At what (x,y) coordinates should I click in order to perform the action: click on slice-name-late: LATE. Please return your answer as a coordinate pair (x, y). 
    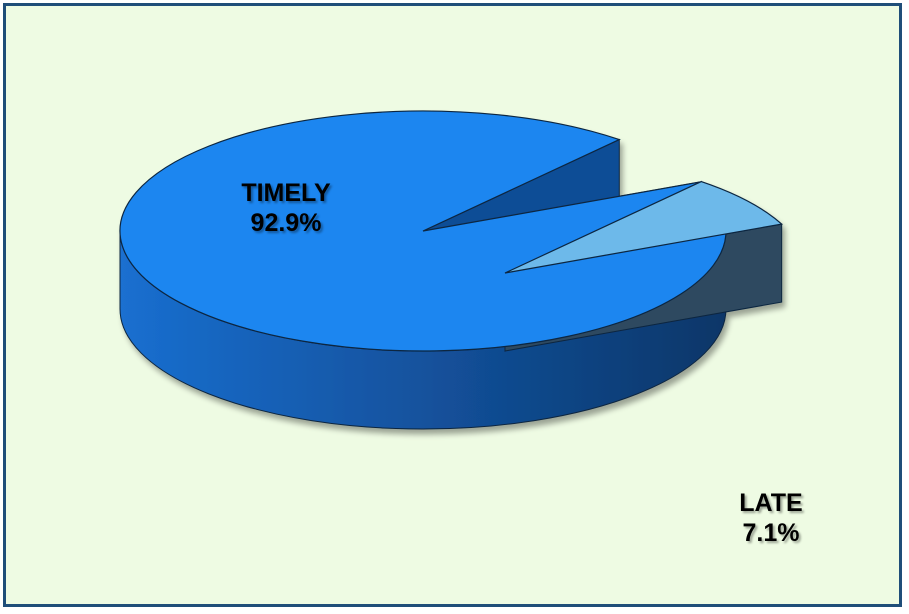
    Looking at the image, I should click on (771, 503).